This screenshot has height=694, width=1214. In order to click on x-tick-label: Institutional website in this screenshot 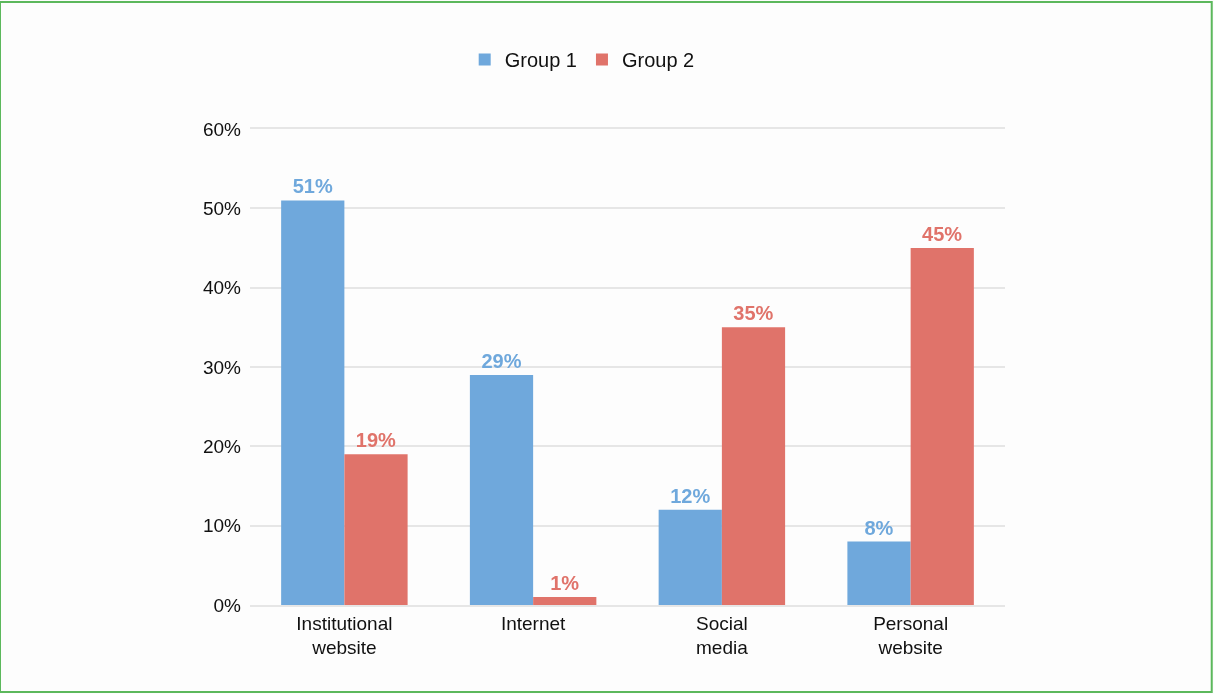, I will do `click(344, 635)`.